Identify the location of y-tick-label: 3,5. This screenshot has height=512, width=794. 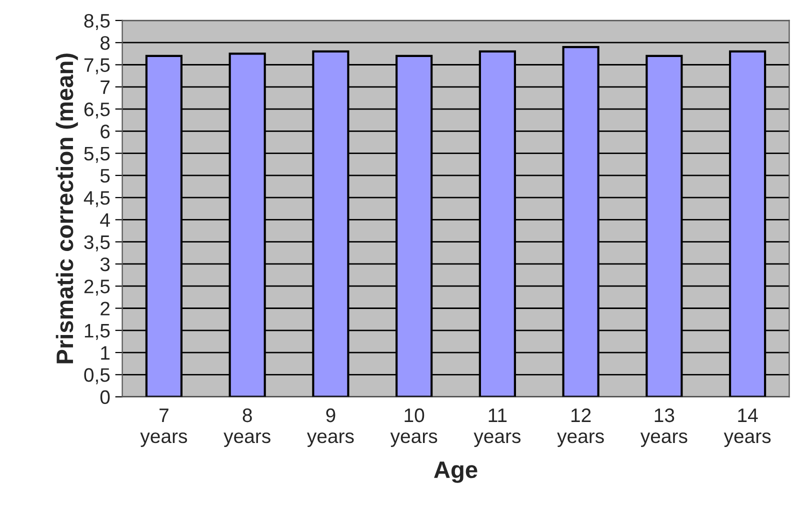
(97, 243).